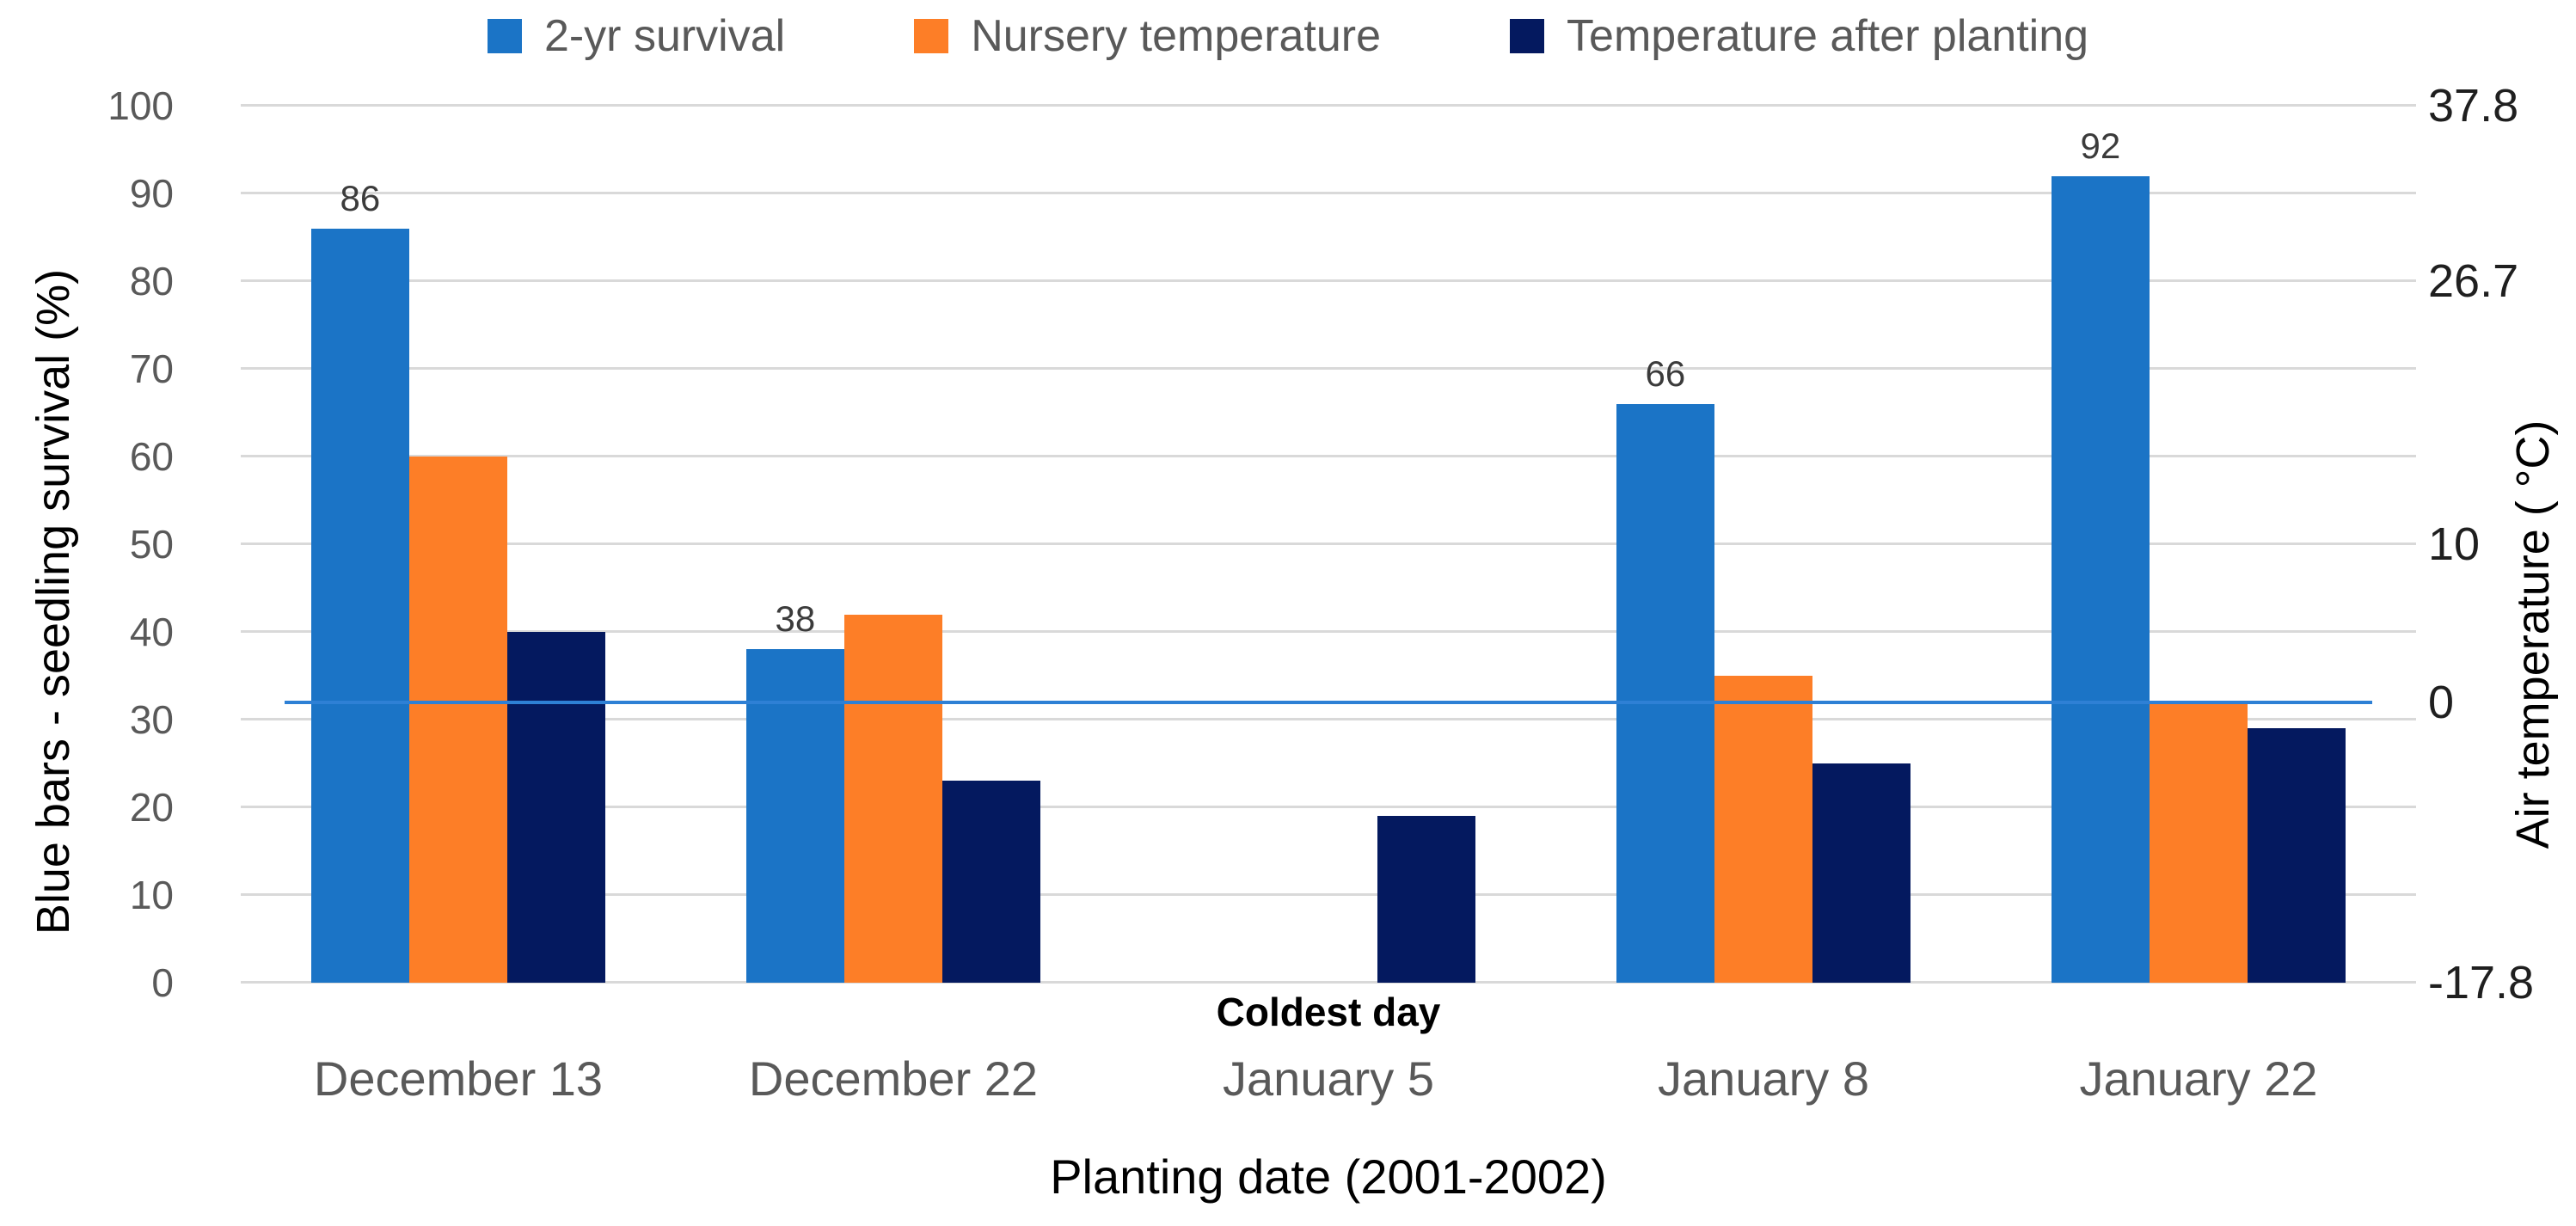  I want to click on left-axis-tick-label: 90, so click(151, 193).